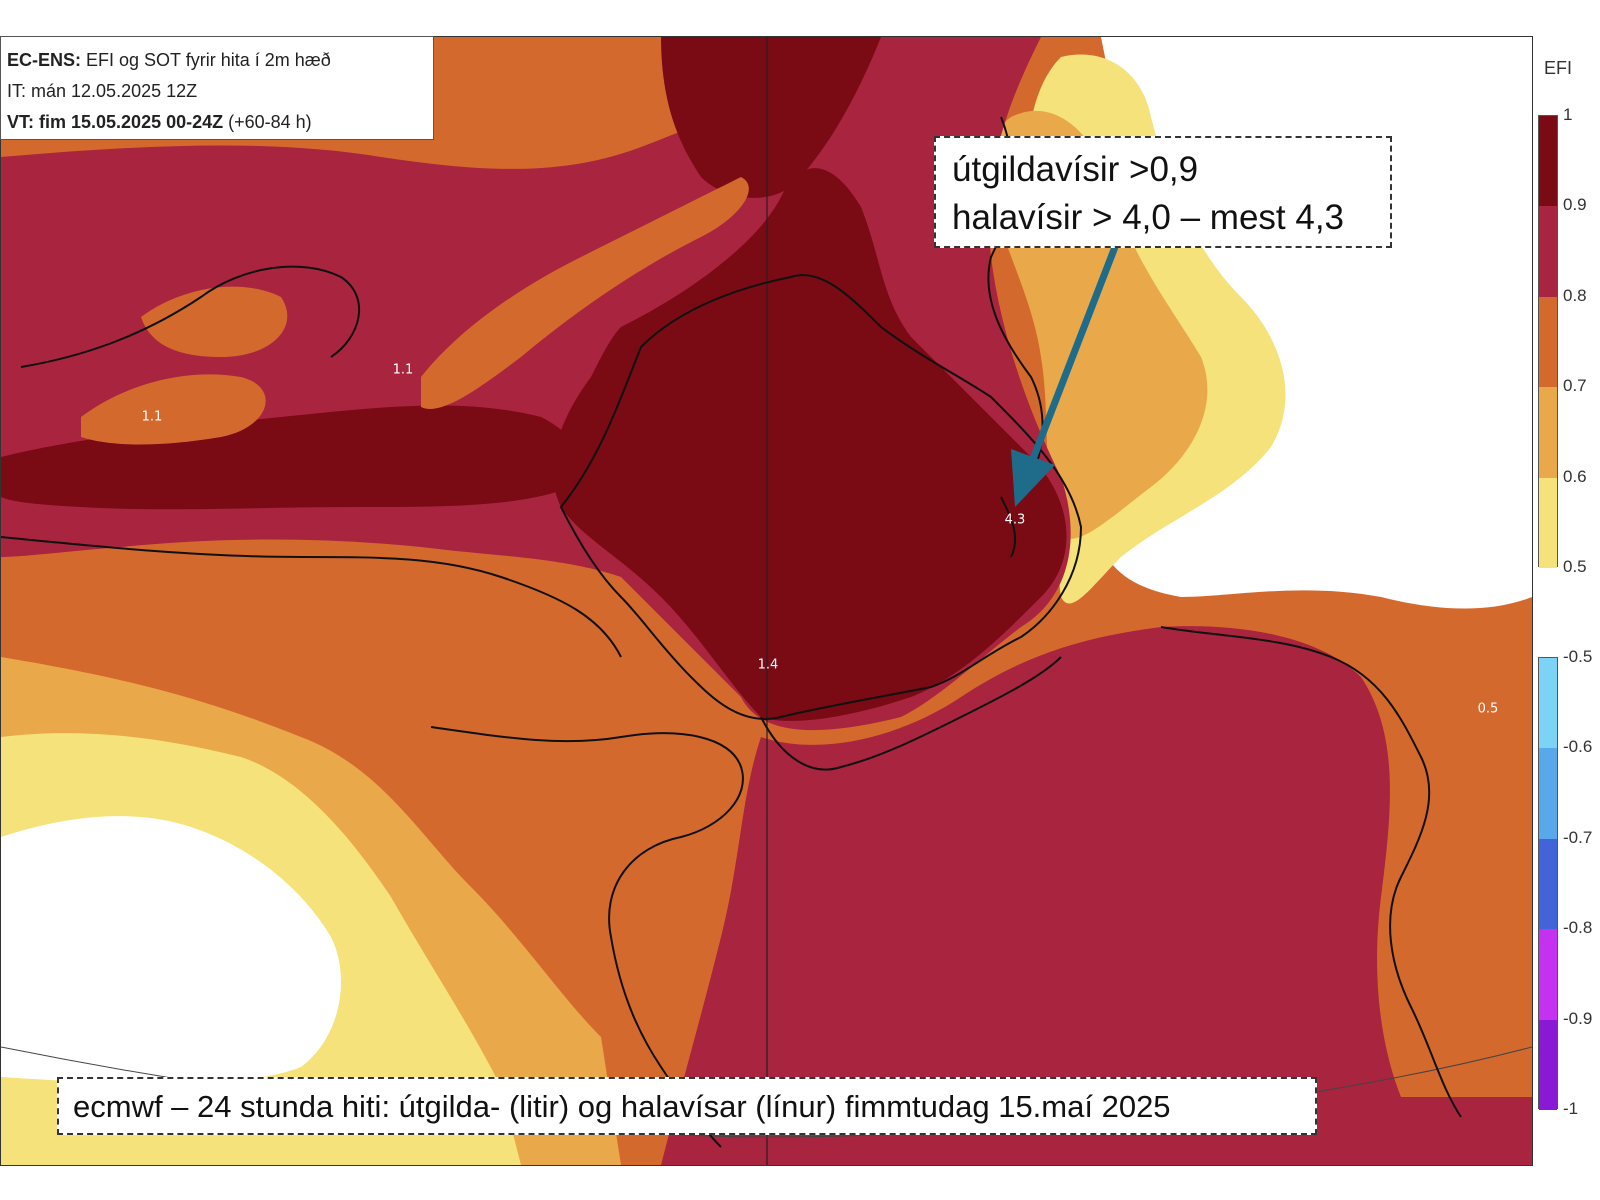 The height and width of the screenshot is (1200, 1600). What do you see at coordinates (1575, 566) in the screenshot?
I see `legend-positive-tick-label: 0.5` at bounding box center [1575, 566].